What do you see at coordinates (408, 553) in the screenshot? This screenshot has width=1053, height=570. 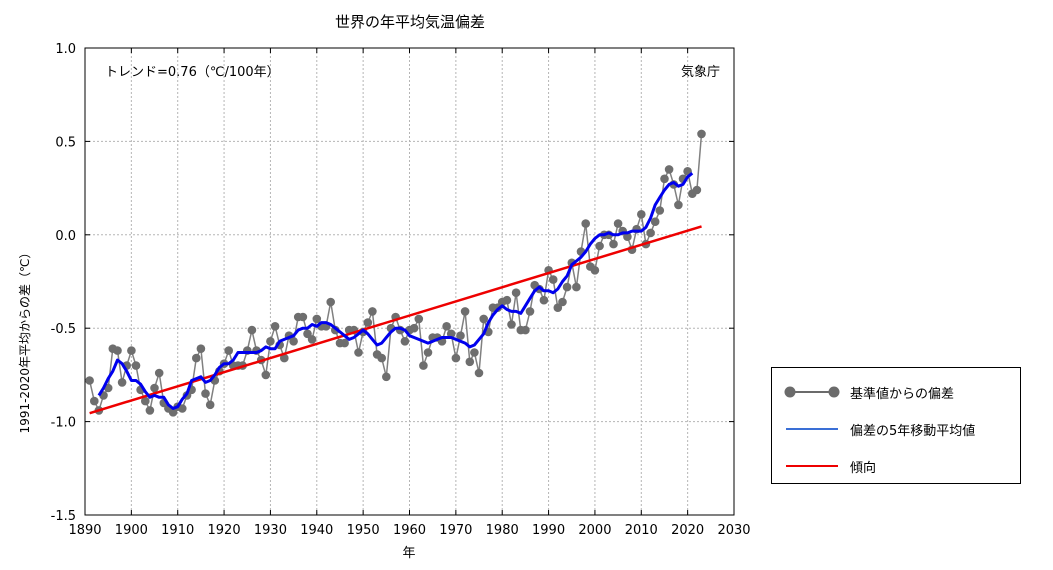 I see `x-axis-label: 年` at bounding box center [408, 553].